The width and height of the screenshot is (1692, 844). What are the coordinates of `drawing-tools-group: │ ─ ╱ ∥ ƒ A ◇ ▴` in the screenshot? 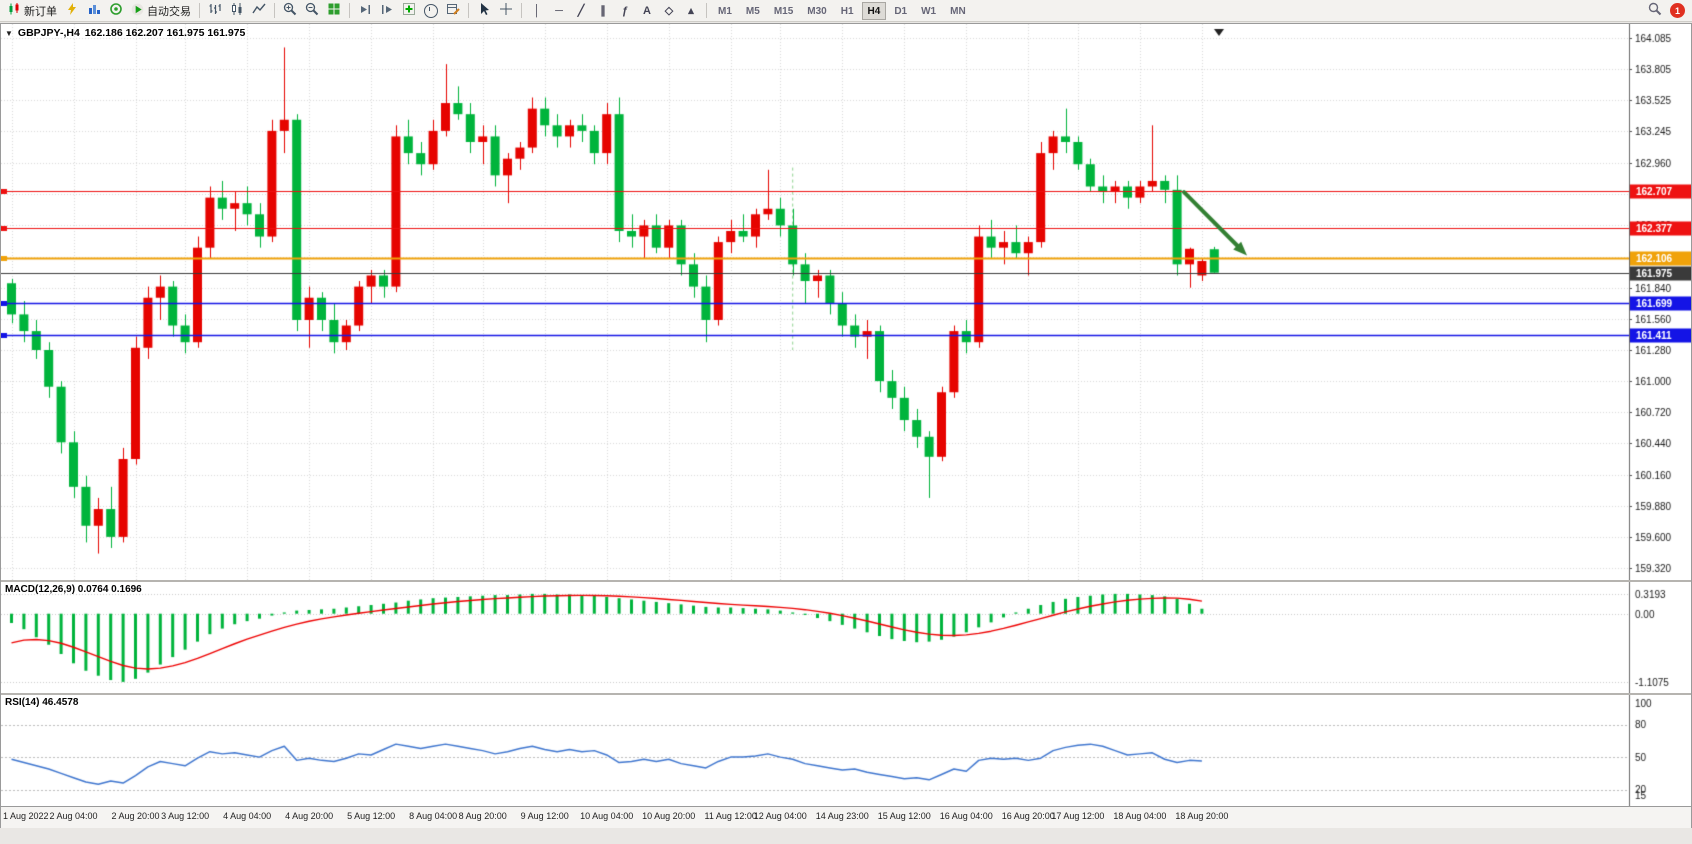 It's located at (614, 11).